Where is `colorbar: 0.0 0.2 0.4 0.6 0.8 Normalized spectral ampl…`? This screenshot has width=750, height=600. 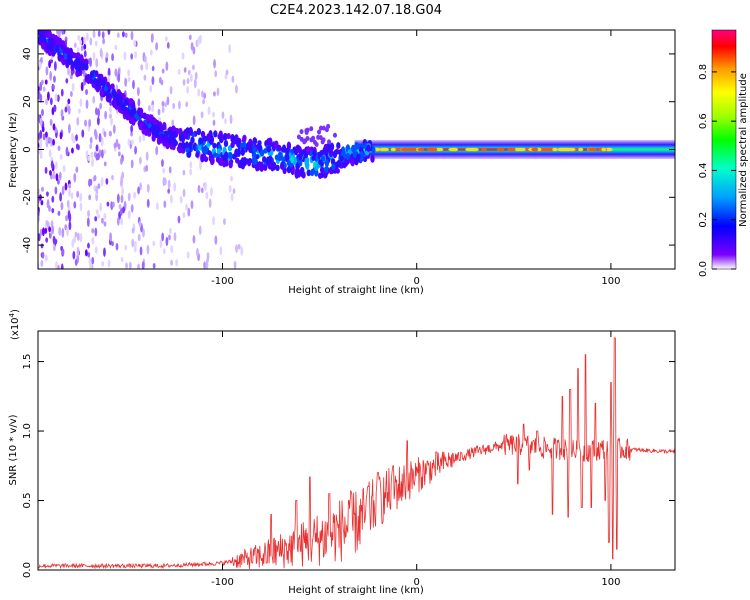
colorbar: 0.0 0.2 0.4 0.6 0.8 Normalized spectral ampl… is located at coordinates (723, 153).